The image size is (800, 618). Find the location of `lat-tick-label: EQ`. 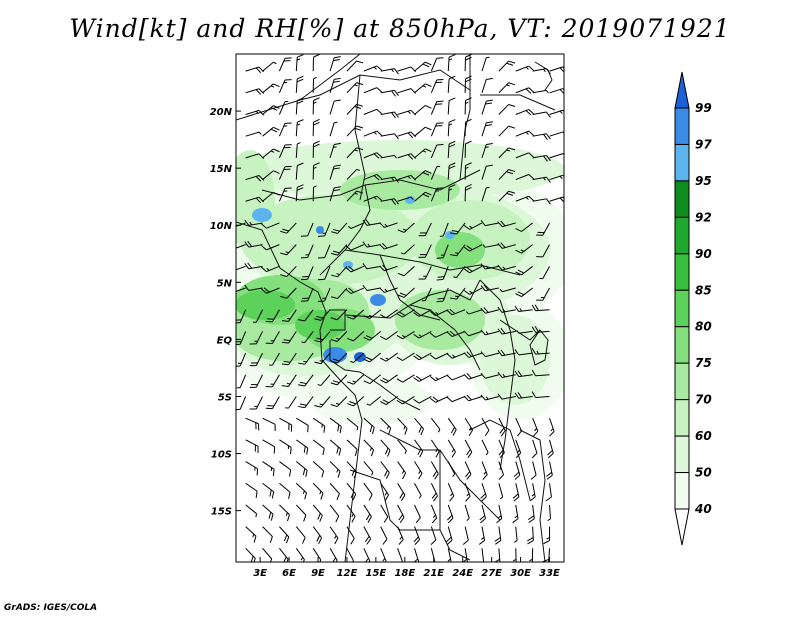

lat-tick-label: EQ is located at coordinates (225, 340).